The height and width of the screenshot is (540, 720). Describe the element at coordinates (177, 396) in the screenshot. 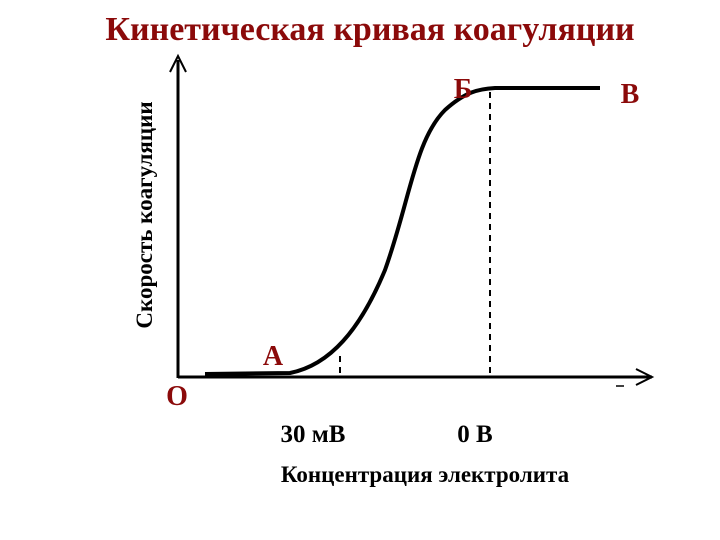

I see `point-label: О` at that location.